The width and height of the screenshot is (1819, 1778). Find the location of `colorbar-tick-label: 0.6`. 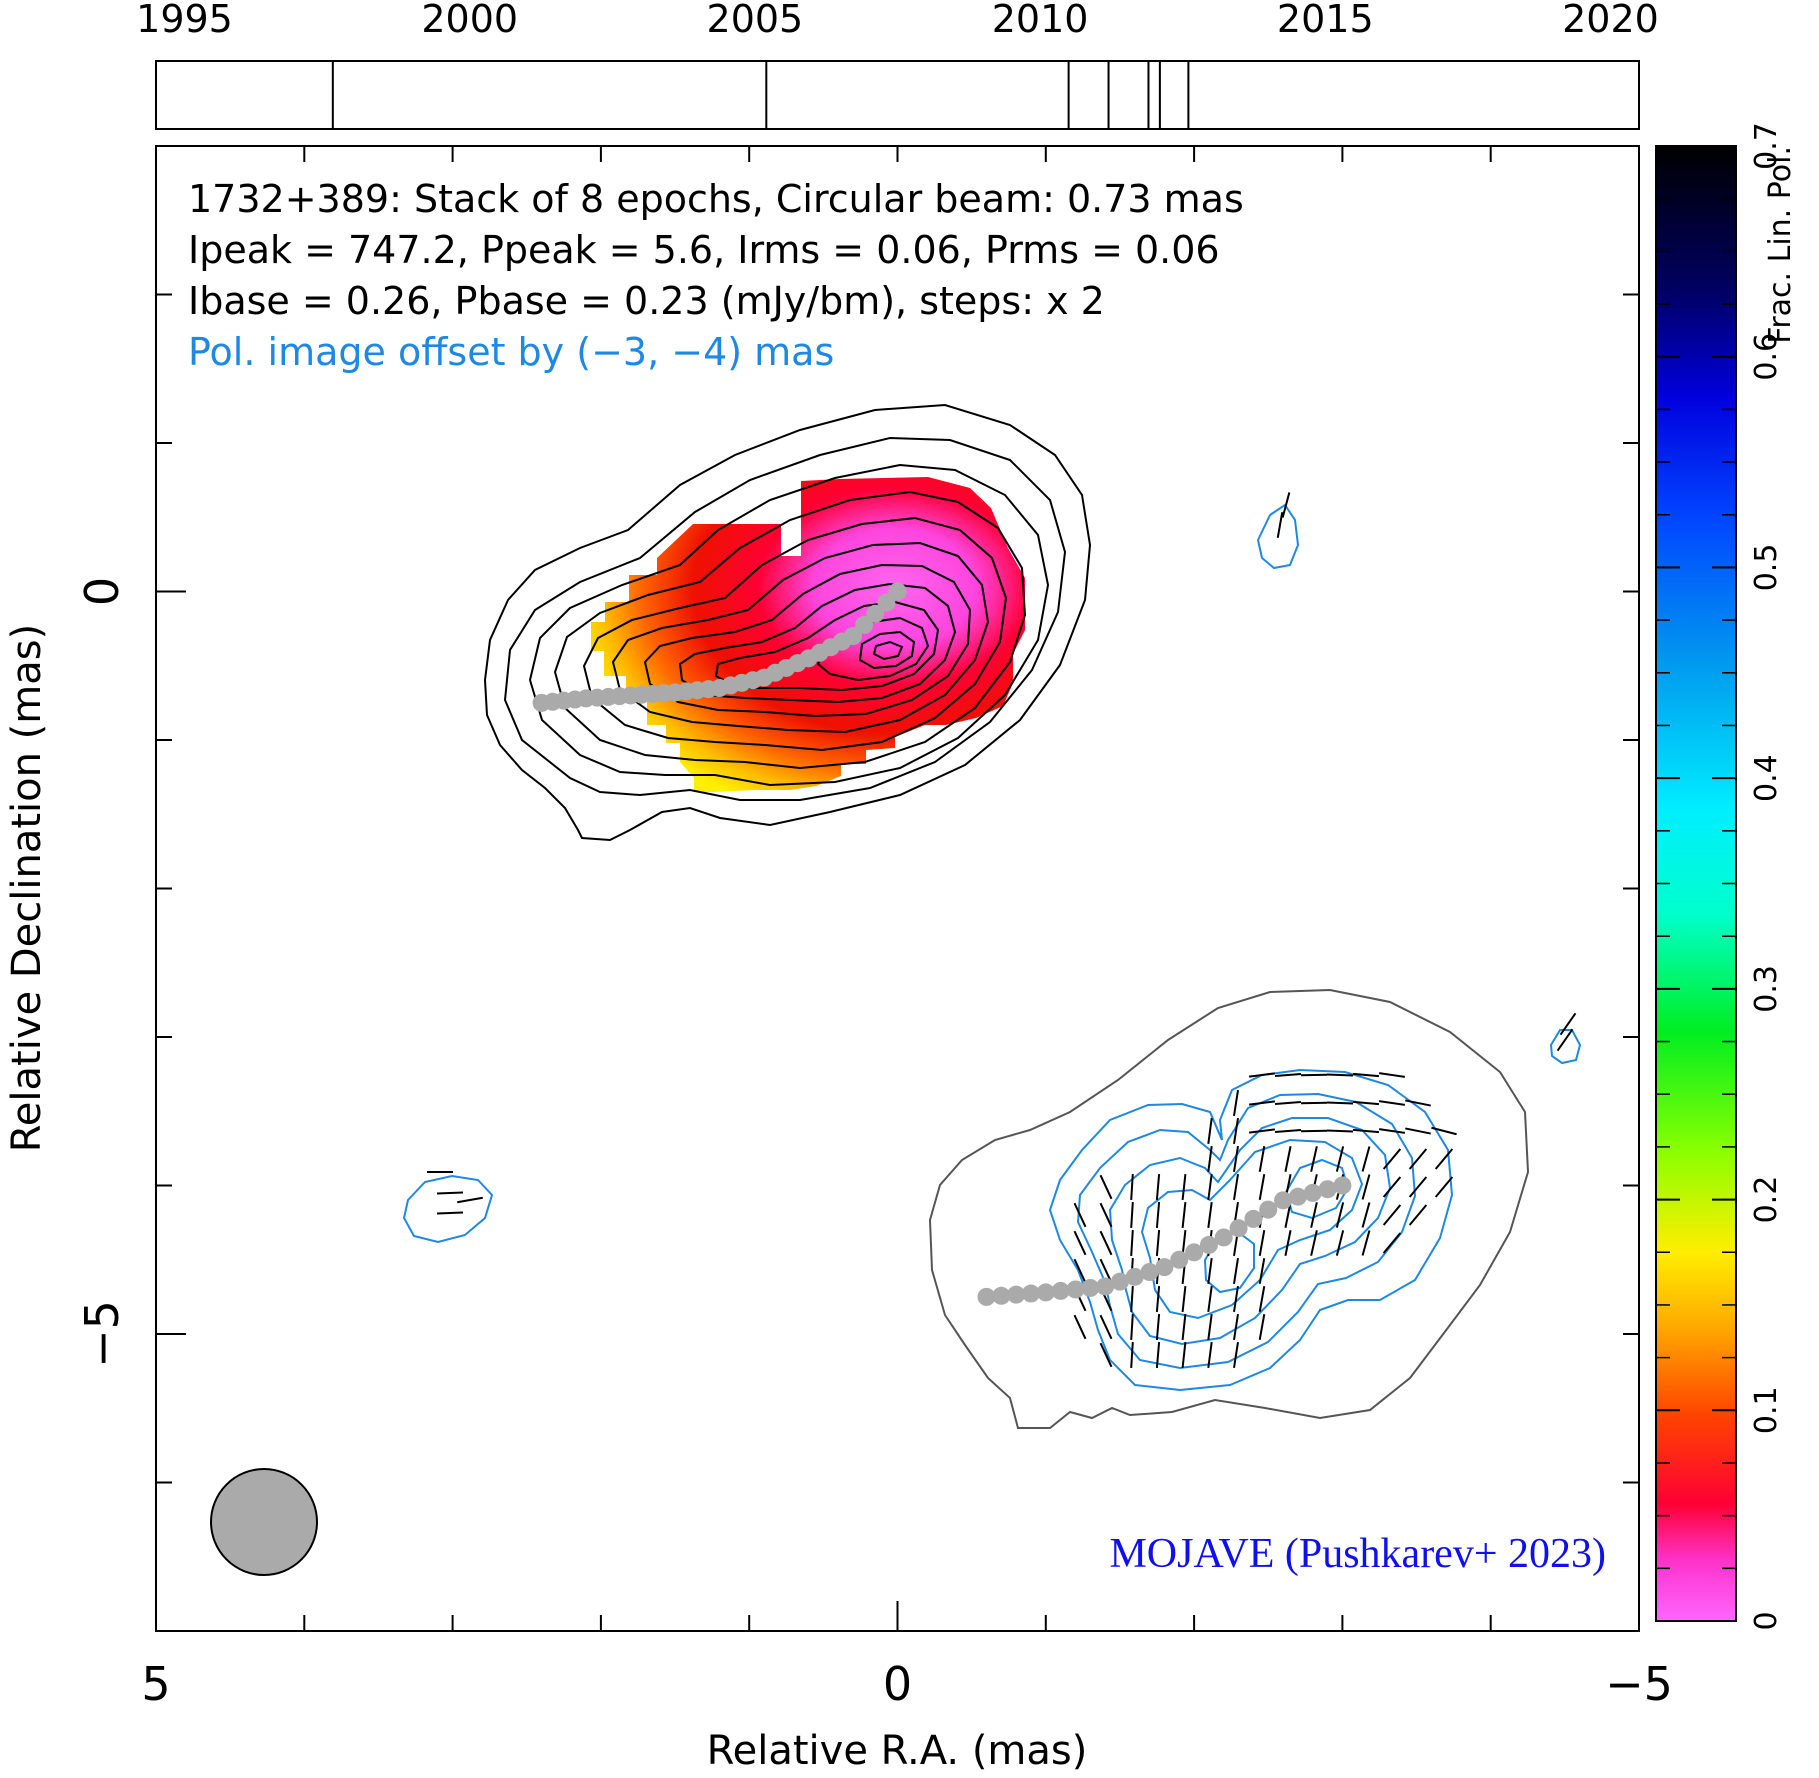

colorbar-tick-label: 0.6 is located at coordinates (1766, 357).